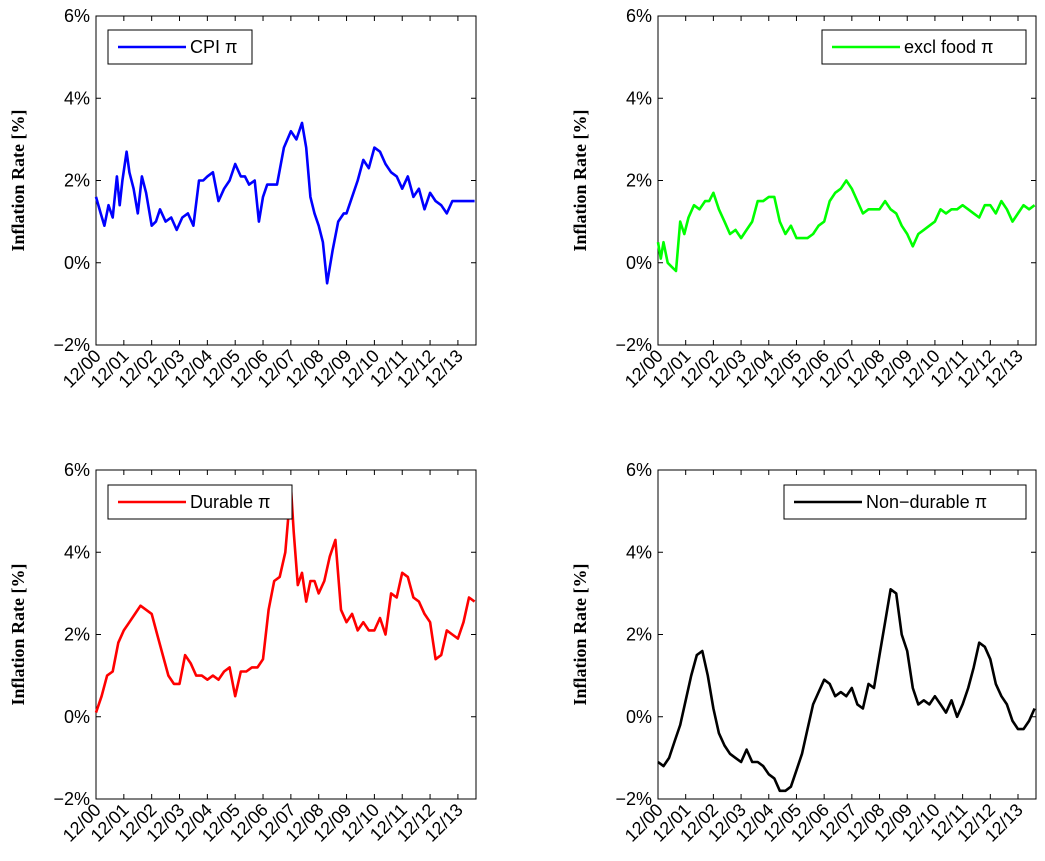  Describe the element at coordinates (180, 47) in the screenshot. I see `legend: CPI π` at that location.